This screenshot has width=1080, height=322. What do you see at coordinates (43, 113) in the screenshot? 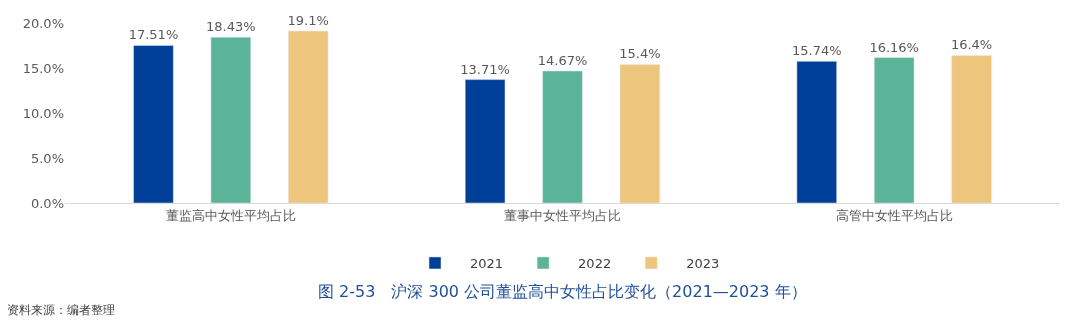
I see `y-tick-label: 10.0%` at bounding box center [43, 113].